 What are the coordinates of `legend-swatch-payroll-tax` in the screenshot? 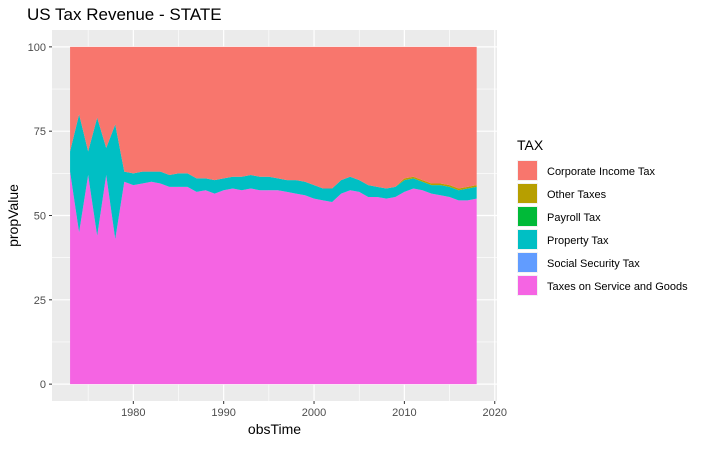 It's located at (527, 216).